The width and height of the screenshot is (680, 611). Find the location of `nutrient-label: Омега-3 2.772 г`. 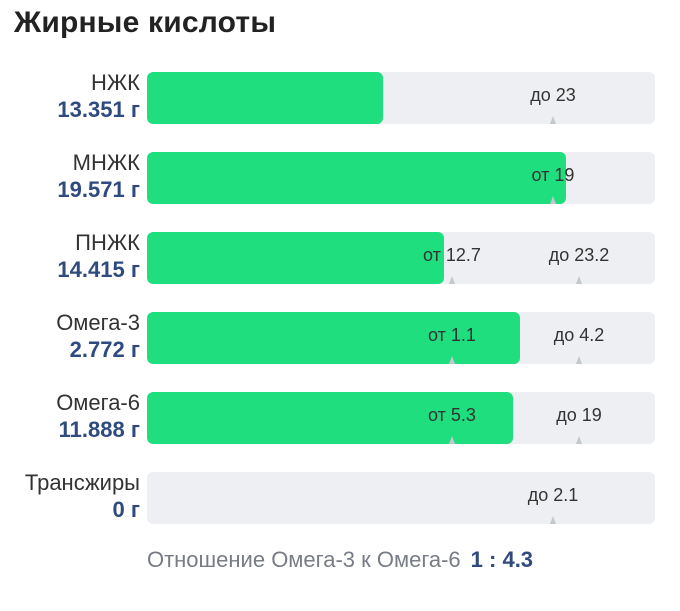

nutrient-label: Омега-3 2.772 г is located at coordinates (70, 337).